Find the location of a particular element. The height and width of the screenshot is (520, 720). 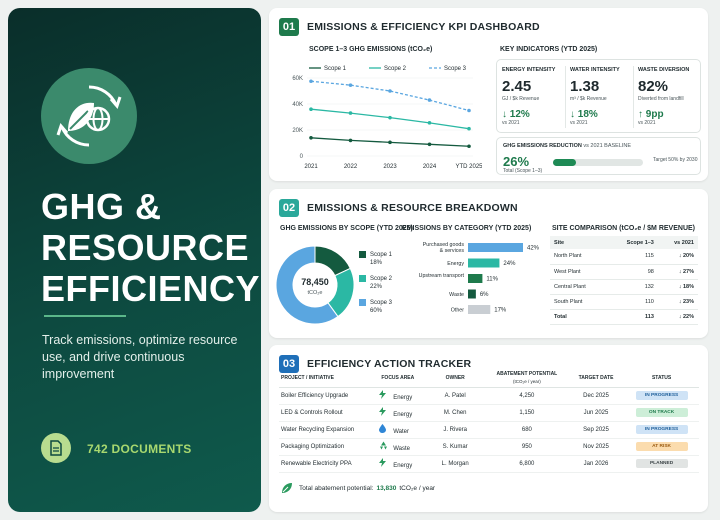

bar-category-label: Purchased goods is located at coordinates (444, 245).